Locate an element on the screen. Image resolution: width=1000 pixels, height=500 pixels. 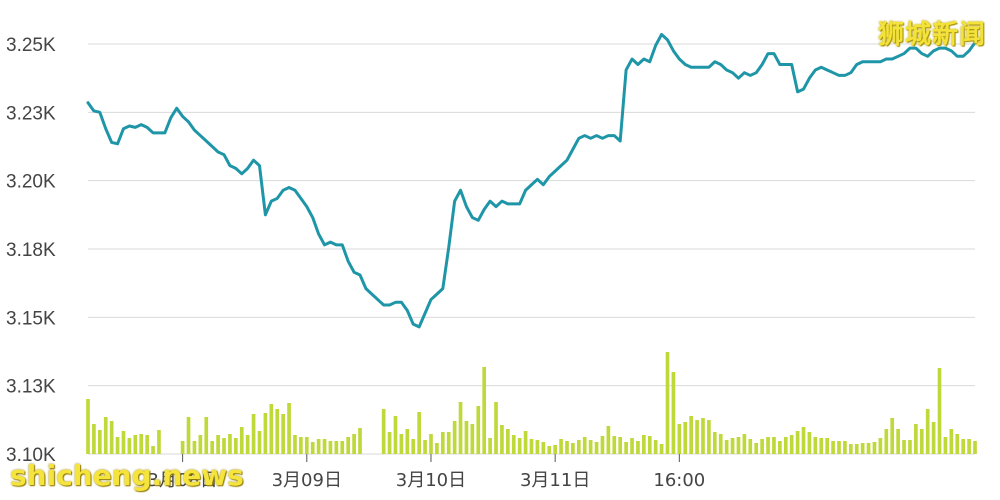
x-tick-label: 3月11日 is located at coordinates (555, 480).